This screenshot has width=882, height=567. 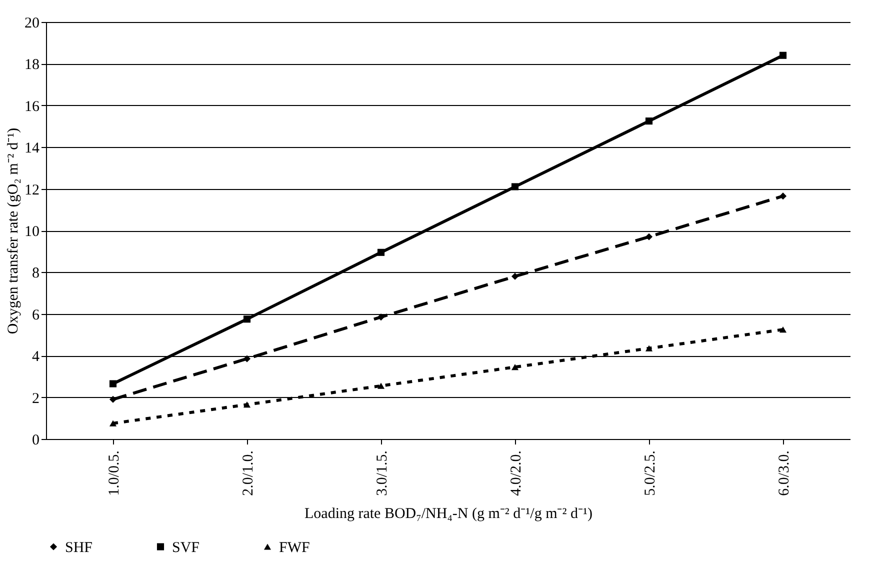 What do you see at coordinates (32, 24) in the screenshot?
I see `y-tick-label: 20` at bounding box center [32, 24].